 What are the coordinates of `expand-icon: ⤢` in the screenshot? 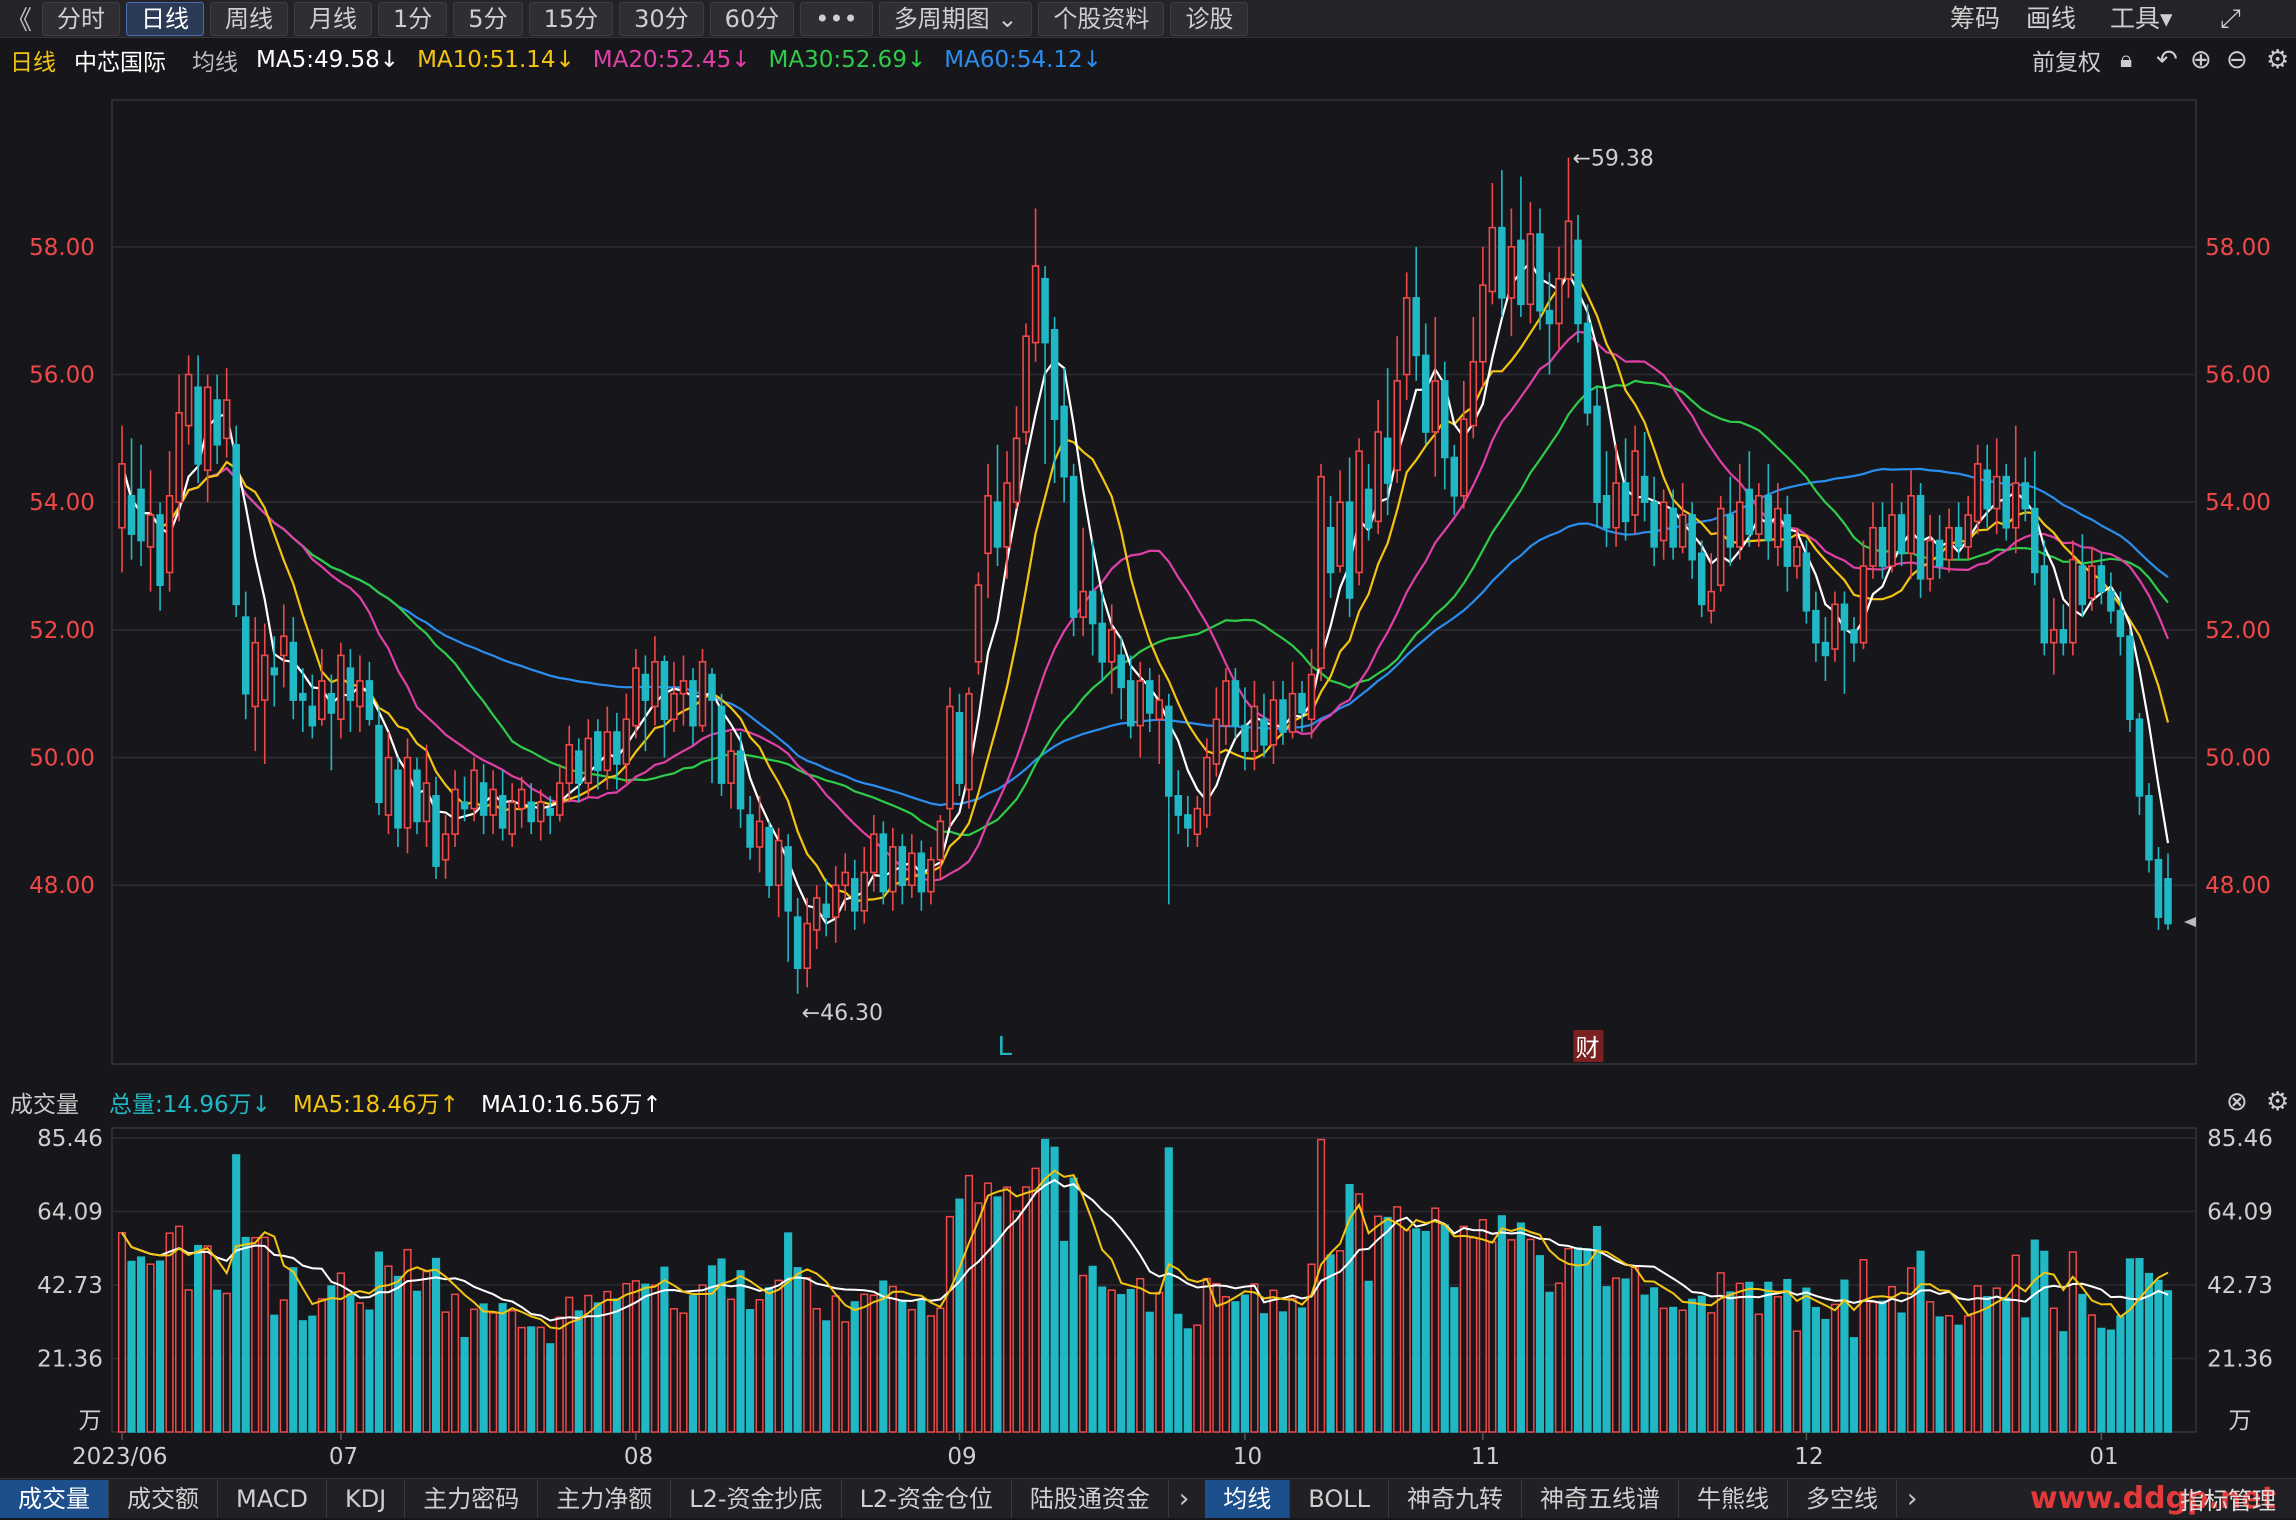 It's located at (2230, 19).